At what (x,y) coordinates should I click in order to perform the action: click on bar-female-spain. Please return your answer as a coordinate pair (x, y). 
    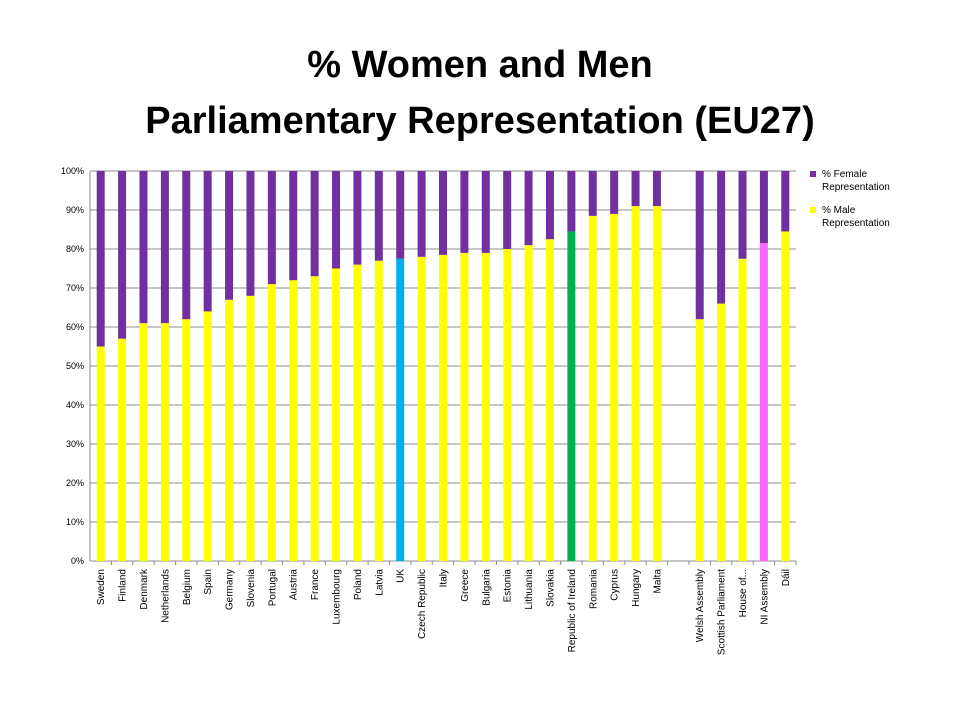
    Looking at the image, I should click on (207, 241).